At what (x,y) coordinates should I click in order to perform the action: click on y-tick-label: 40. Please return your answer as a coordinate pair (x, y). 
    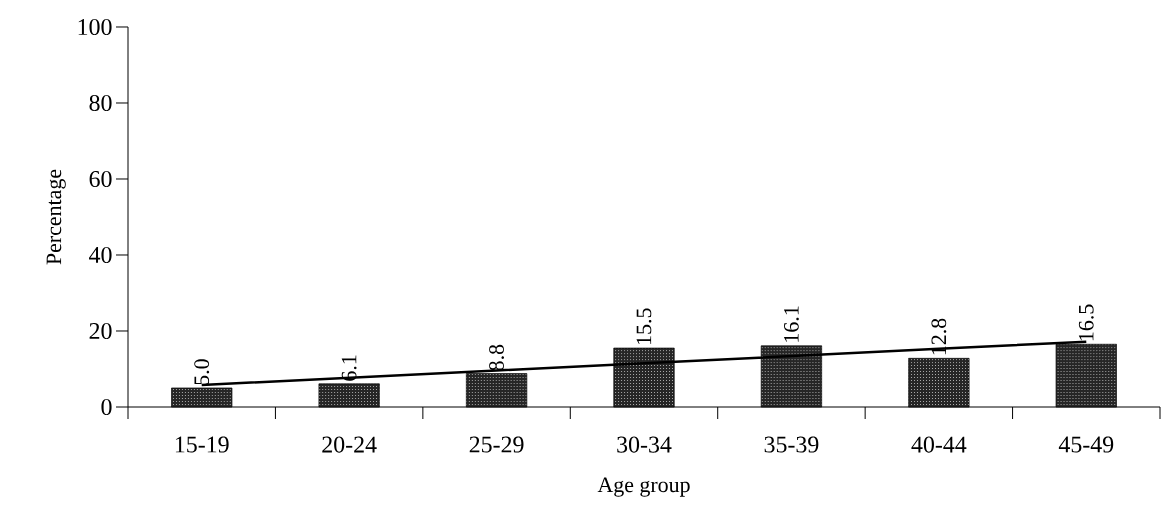
    Looking at the image, I should click on (100, 255).